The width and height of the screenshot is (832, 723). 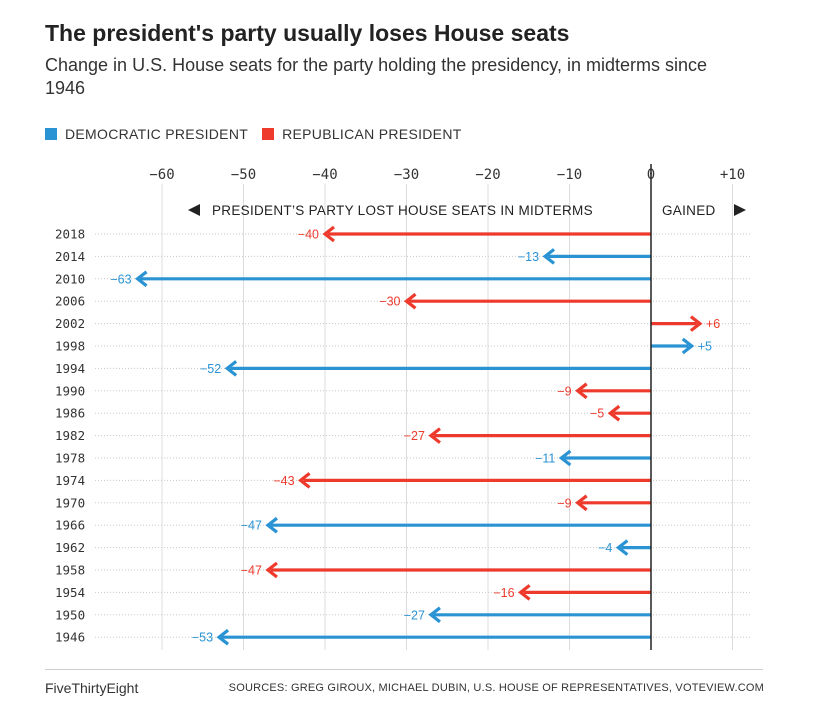 What do you see at coordinates (528, 257) in the screenshot?
I see `value-label-2014: −13` at bounding box center [528, 257].